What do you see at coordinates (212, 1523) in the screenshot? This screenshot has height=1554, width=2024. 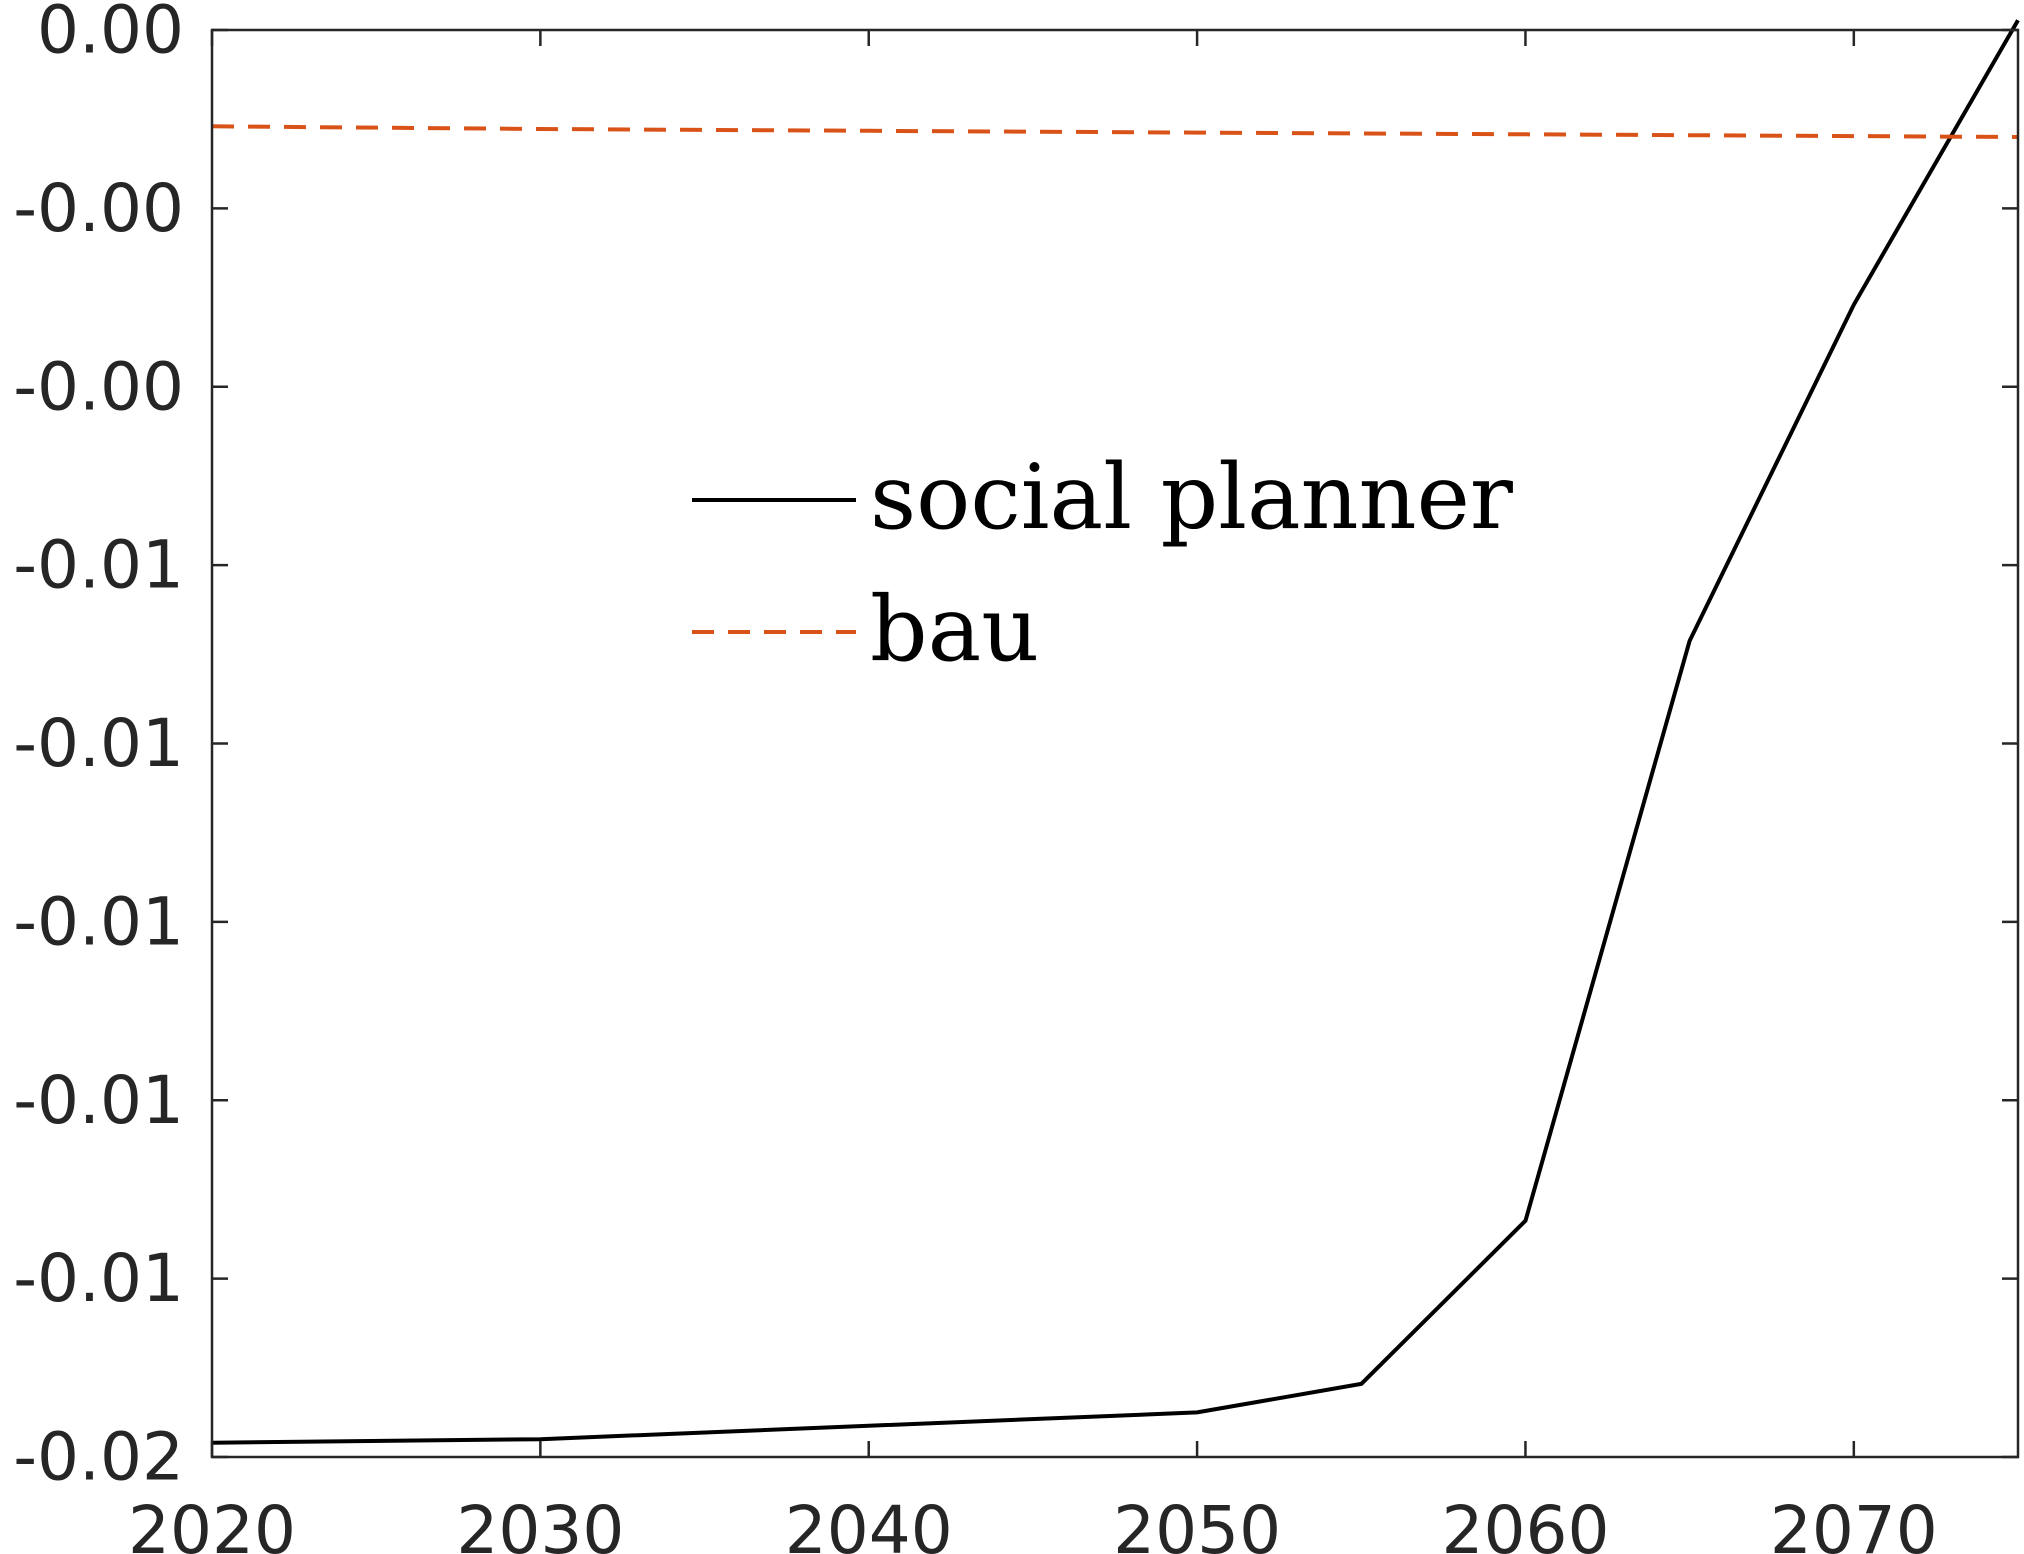 I see `x-tick-label: 2020` at bounding box center [212, 1523].